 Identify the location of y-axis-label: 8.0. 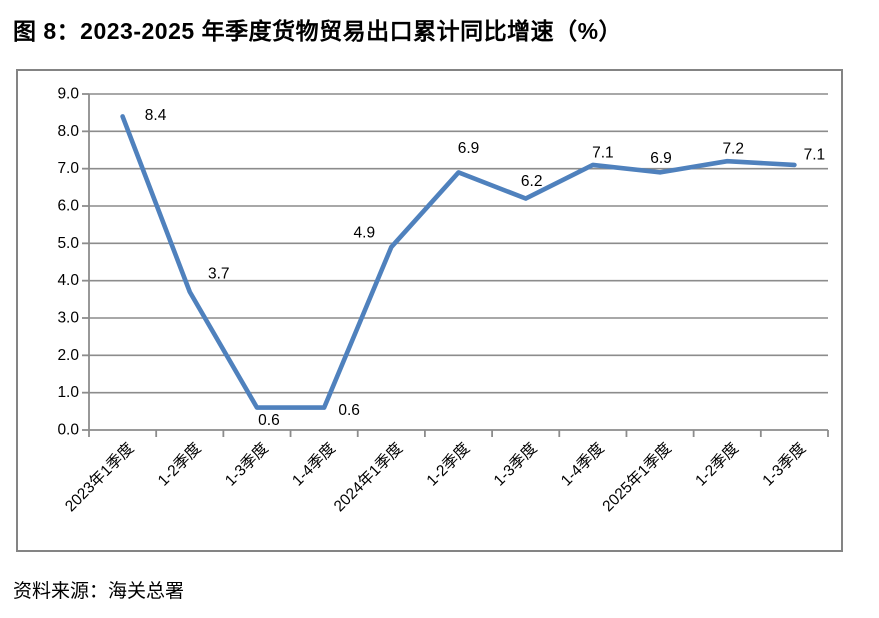
(68, 131).